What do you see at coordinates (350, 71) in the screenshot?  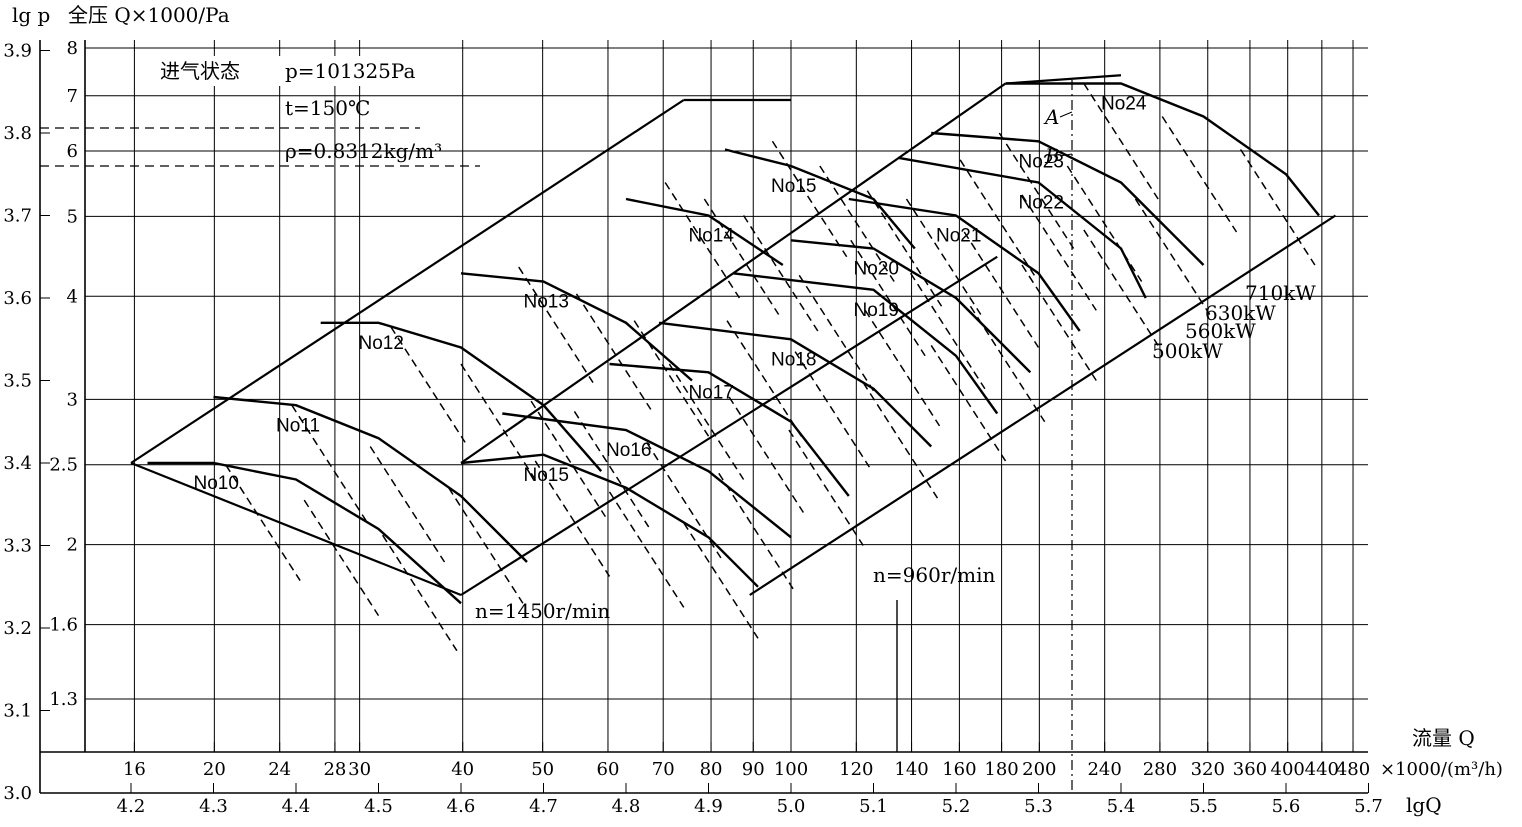 I see `inlet-pressure: p=101325Pa` at bounding box center [350, 71].